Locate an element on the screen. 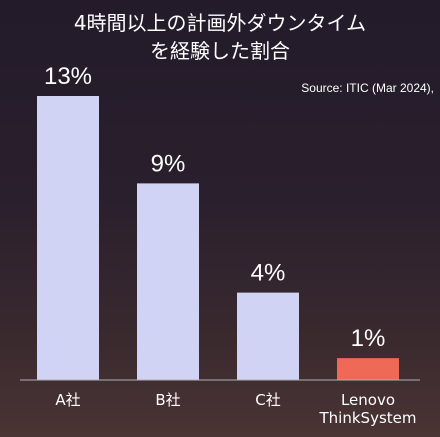 This screenshot has width=440, height=437. value-label-2: 4% is located at coordinates (268, 273).